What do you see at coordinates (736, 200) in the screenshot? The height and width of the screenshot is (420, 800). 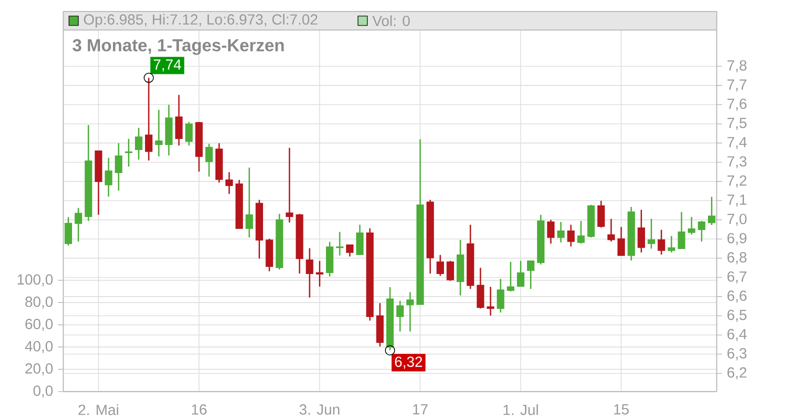 I see `y-tick-label: 7,1` at bounding box center [736, 200].